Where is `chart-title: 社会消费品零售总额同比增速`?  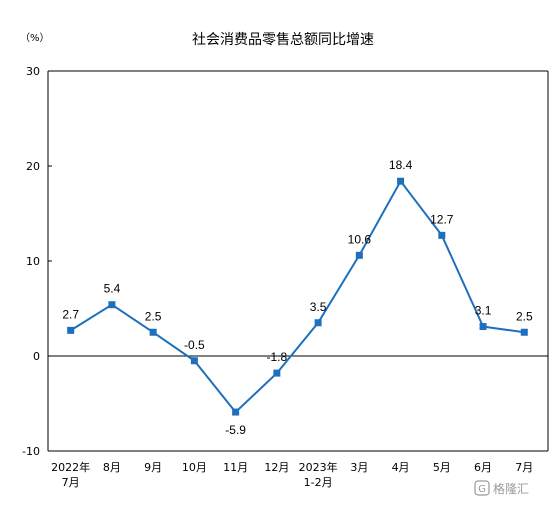
chart-title: 社会消费品零售总额同比增速 is located at coordinates (283, 40).